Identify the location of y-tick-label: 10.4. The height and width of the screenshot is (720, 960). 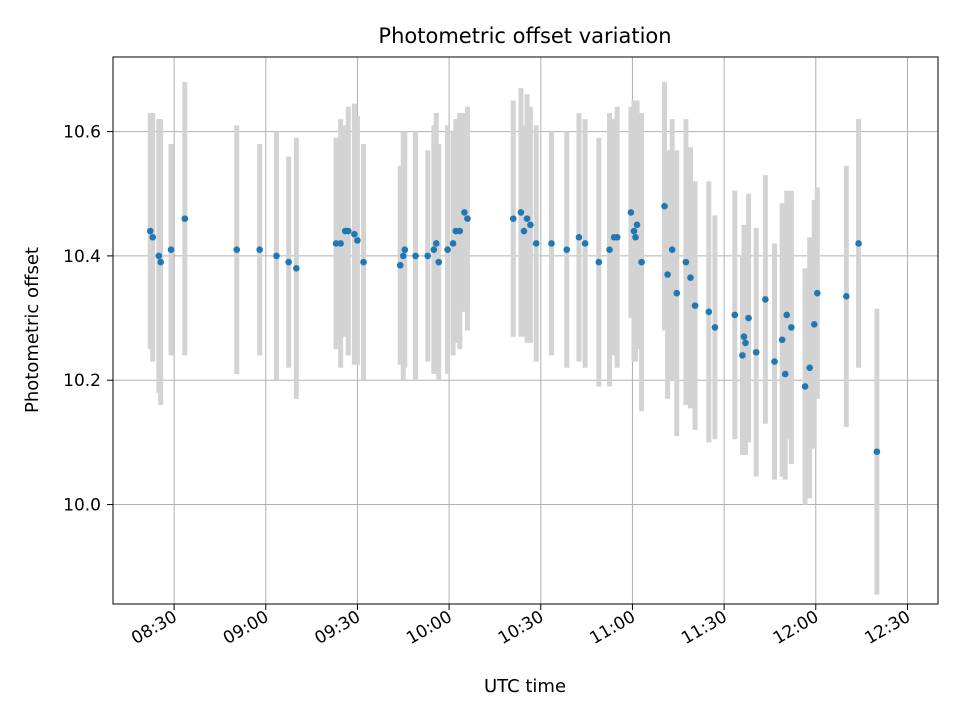
(82, 257).